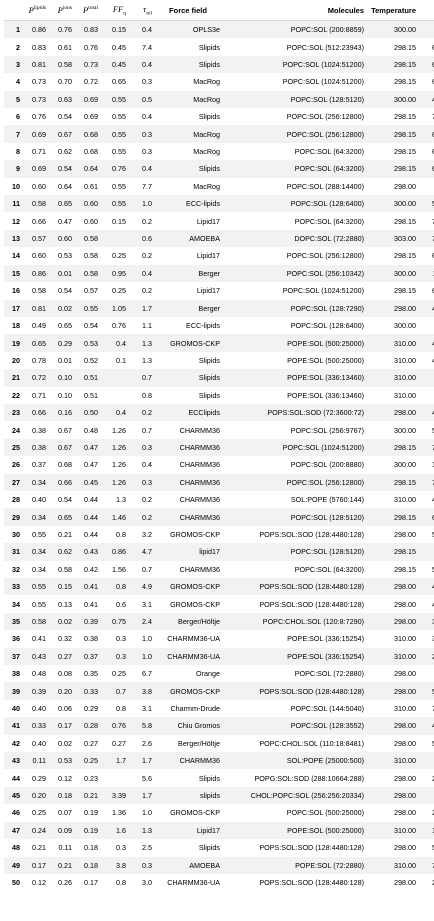 This screenshot has width=434, height=921. I want to click on cell-id: 529, so click(426, 847).